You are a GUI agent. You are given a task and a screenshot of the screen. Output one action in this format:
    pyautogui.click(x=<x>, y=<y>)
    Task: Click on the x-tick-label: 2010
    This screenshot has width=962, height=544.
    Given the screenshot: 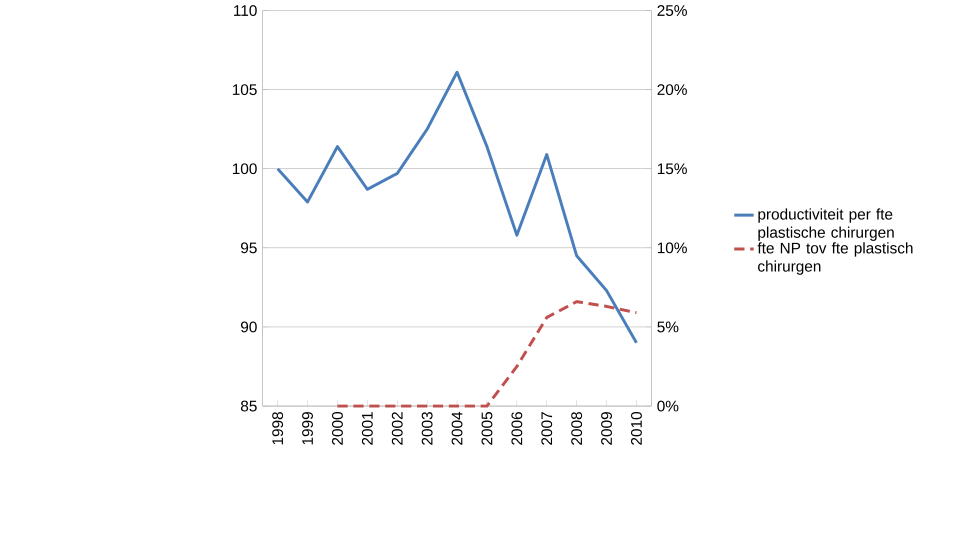 What is the action you would take?
    pyautogui.click(x=636, y=428)
    